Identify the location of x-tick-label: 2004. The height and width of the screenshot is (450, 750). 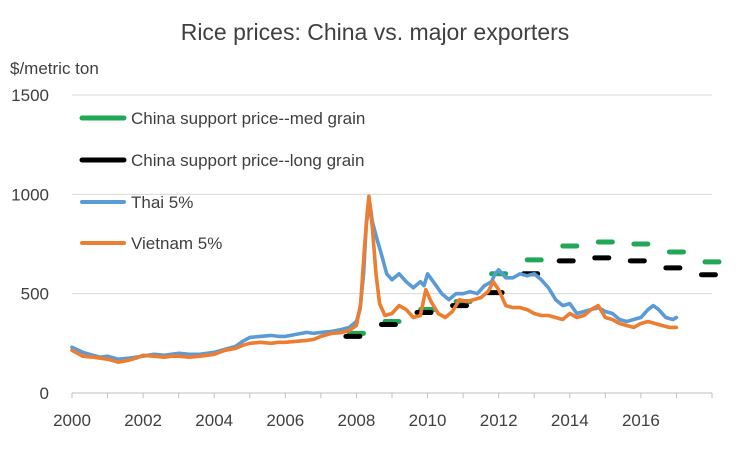
(214, 420).